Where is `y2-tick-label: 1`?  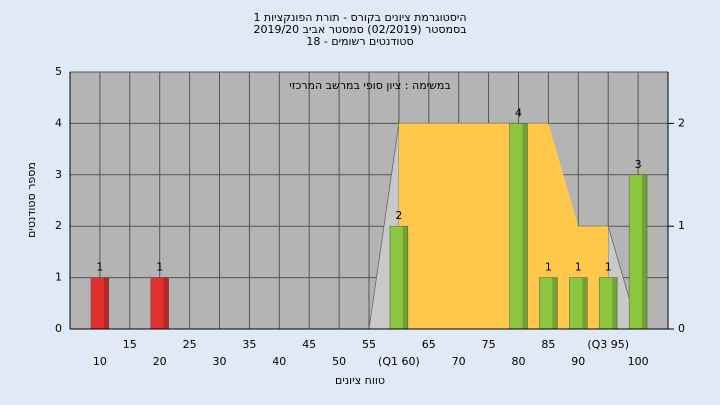
y2-tick-label: 1 is located at coordinates (681, 225).